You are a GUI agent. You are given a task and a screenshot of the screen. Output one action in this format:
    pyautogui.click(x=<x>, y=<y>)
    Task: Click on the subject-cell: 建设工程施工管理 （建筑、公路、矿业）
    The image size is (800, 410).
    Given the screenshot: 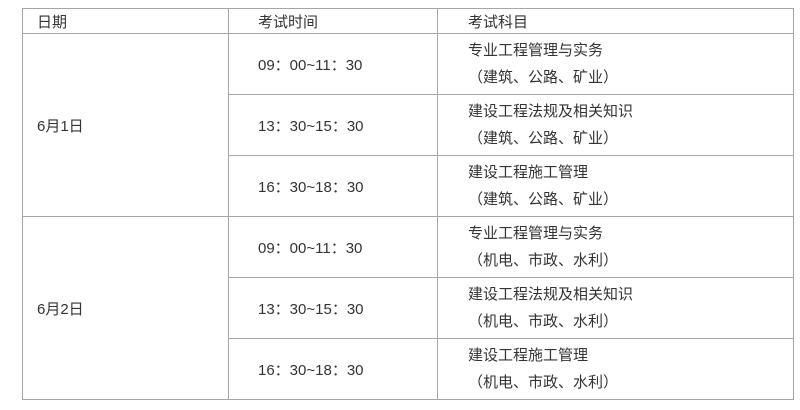 What is the action you would take?
    pyautogui.click(x=615, y=186)
    